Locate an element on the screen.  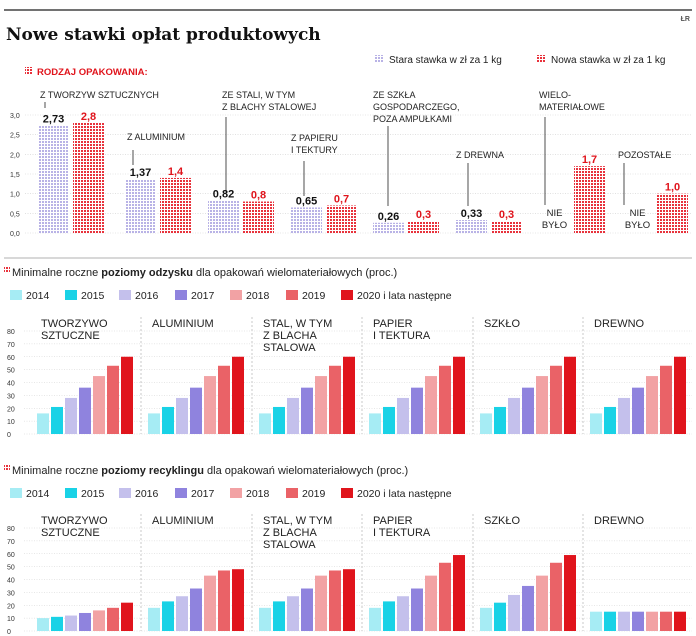
top-bar-new-label: 1,4 is located at coordinates (176, 172).